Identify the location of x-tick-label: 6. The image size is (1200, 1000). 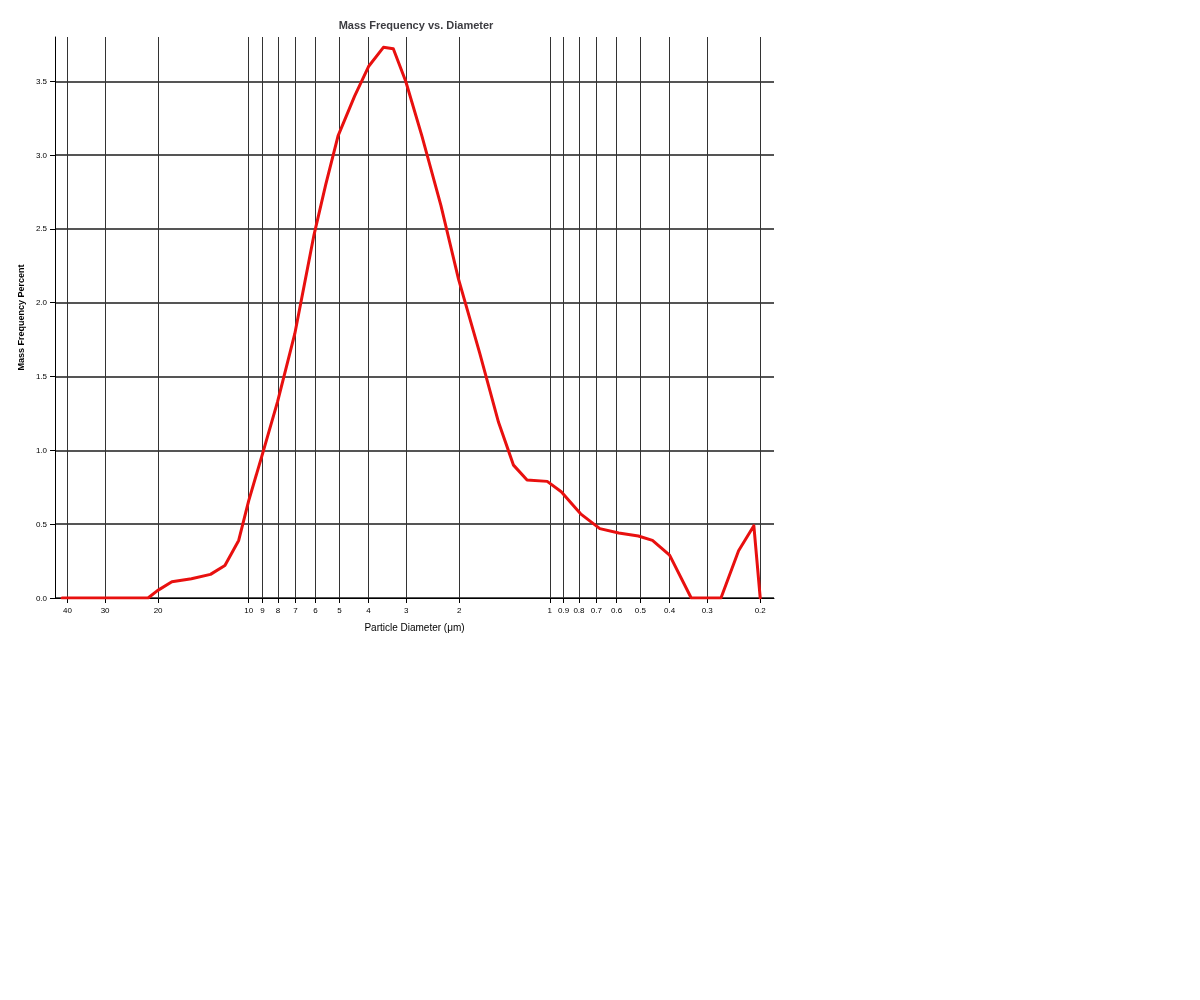
(316, 610).